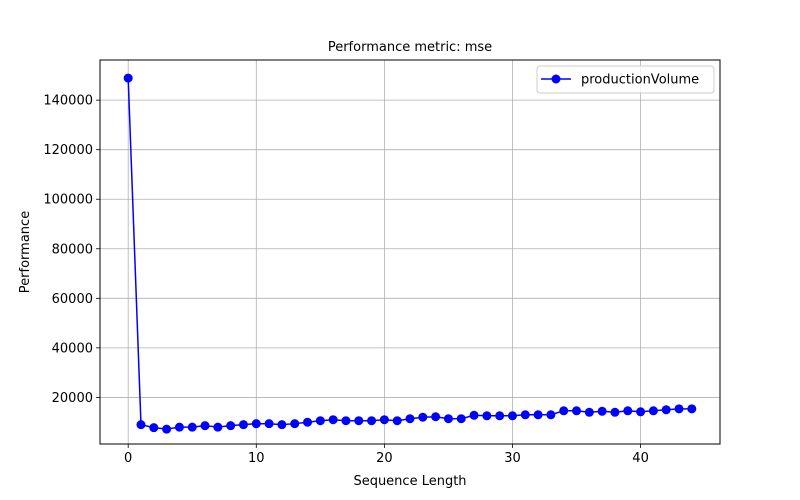 This screenshot has height=500, width=800. I want to click on x-tick-label: 20, so click(384, 458).